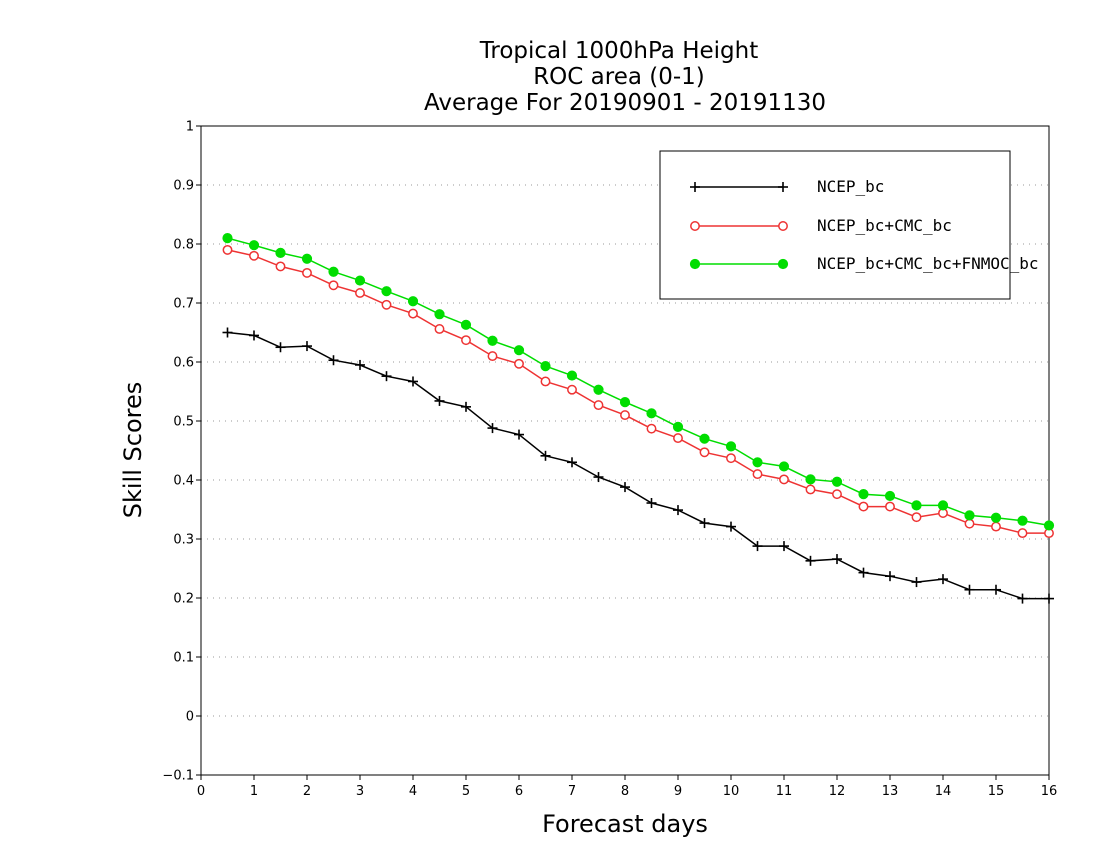 The image size is (1100, 850). I want to click on y-tick-label: 0.4, so click(183, 481).